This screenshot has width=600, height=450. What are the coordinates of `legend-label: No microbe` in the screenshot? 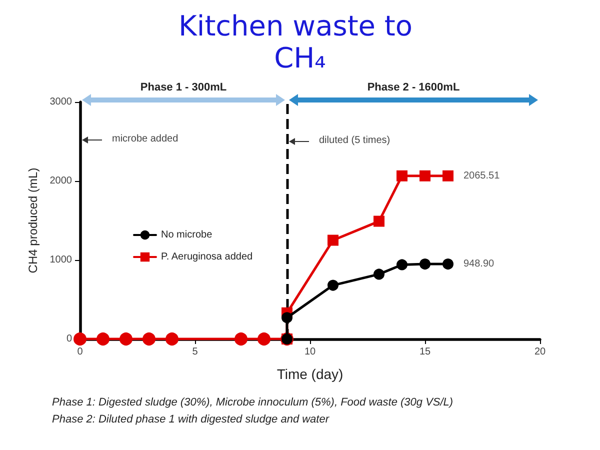 It's located at (187, 235).